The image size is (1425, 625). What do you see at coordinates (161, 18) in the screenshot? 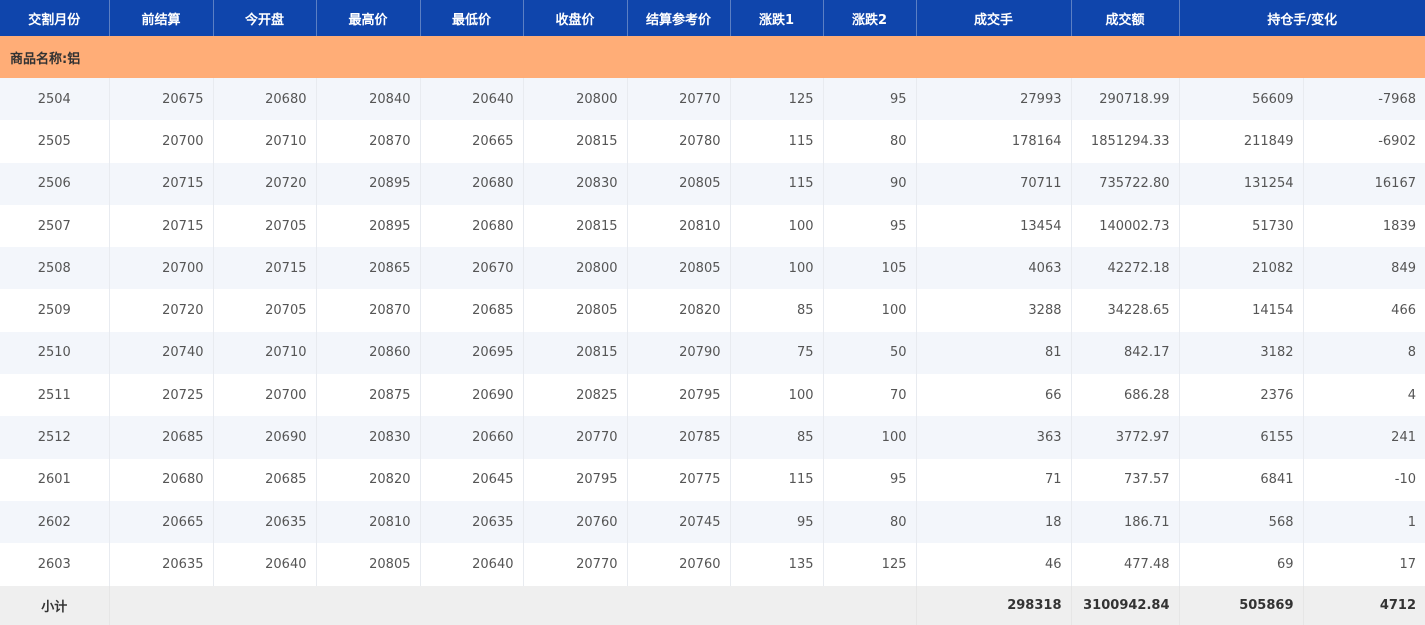
I see `col-header-prev-settle: 前结算` at bounding box center [161, 18].